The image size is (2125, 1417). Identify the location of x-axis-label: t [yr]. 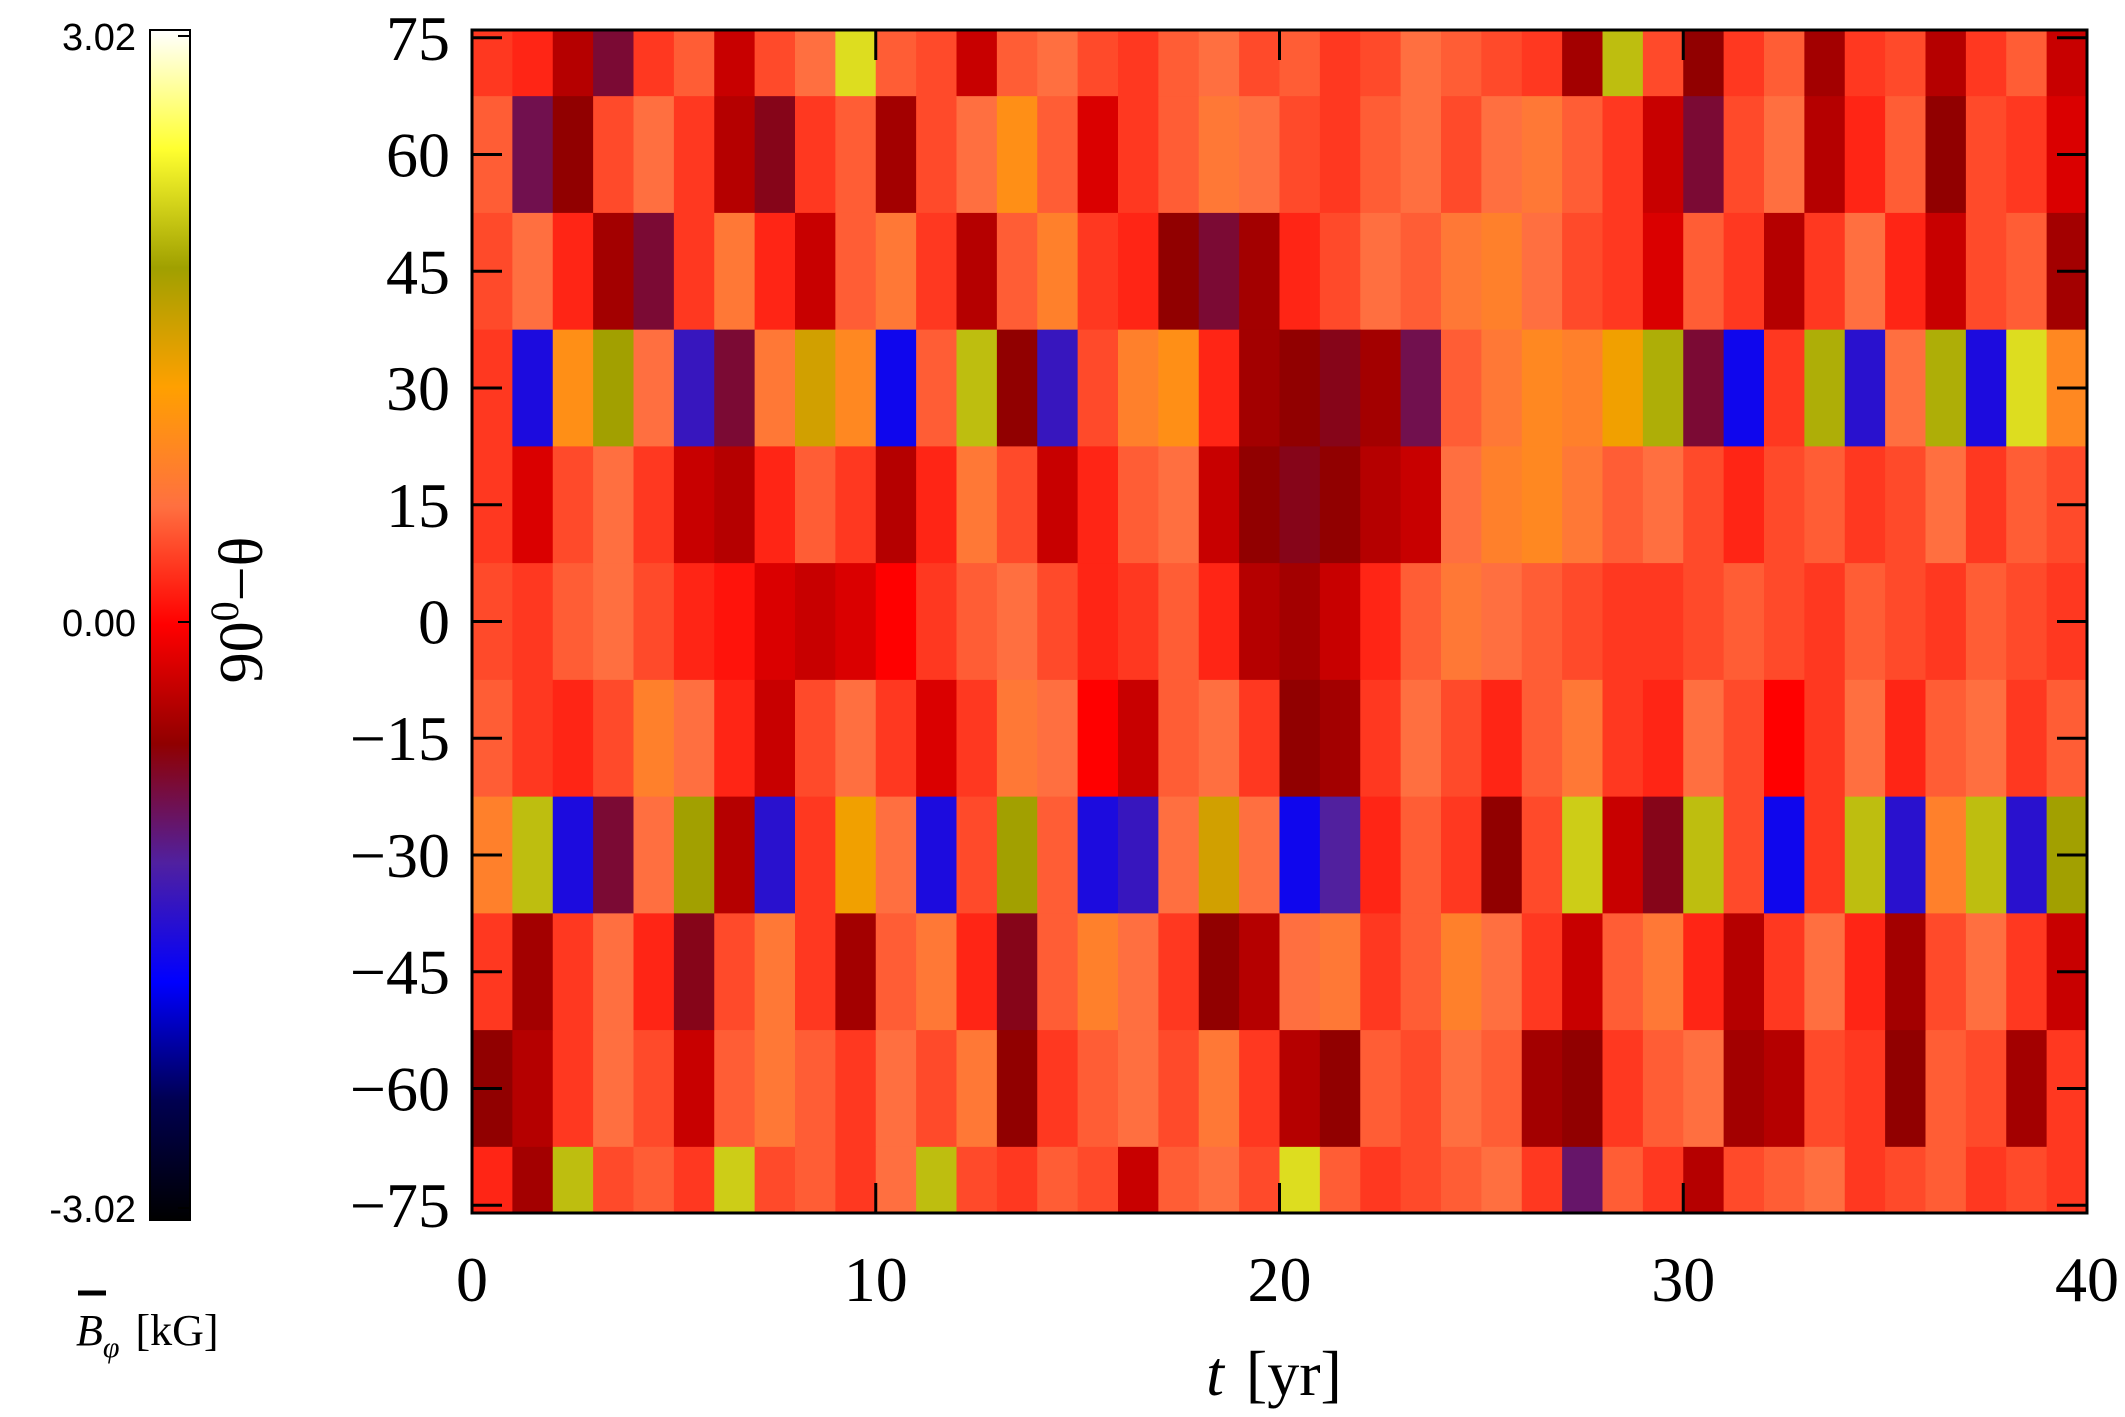
(1274, 1373).